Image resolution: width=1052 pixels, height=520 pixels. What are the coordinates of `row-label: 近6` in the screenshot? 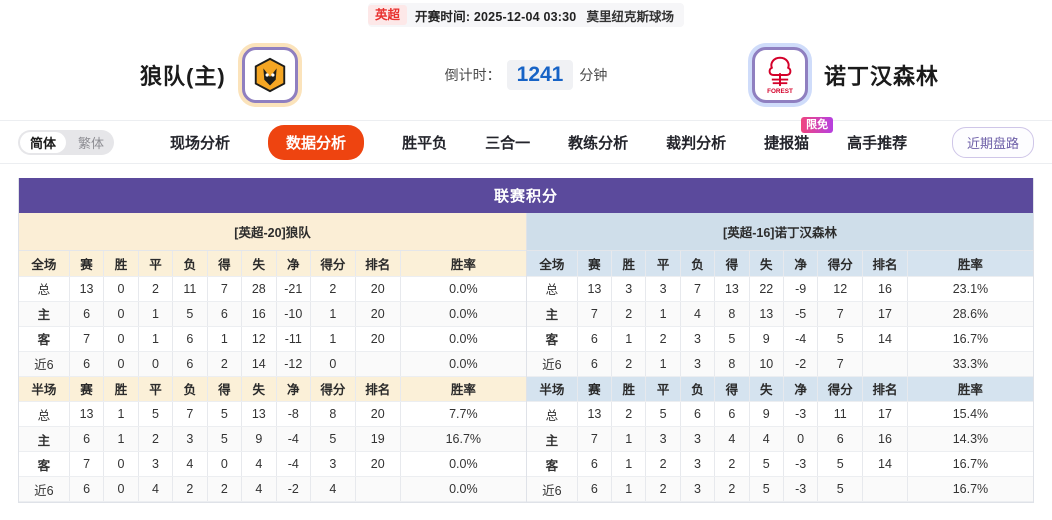 It's located at (44, 364).